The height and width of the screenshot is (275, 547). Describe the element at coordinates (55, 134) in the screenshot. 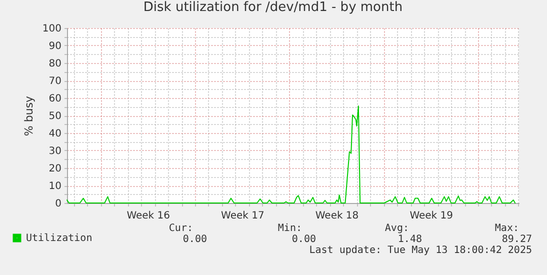

I see `y-tick-label: 40` at that location.